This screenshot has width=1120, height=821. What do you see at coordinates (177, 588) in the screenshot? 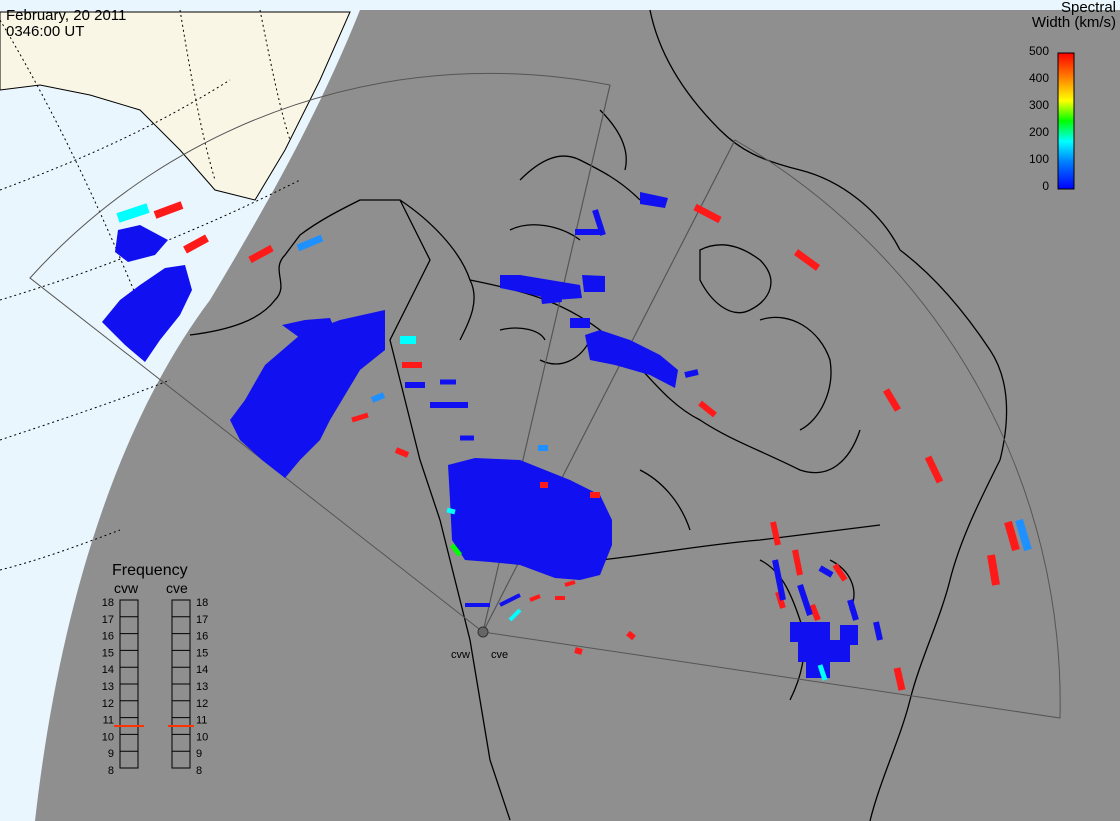
I see `frequency-cve-label: cve` at bounding box center [177, 588].